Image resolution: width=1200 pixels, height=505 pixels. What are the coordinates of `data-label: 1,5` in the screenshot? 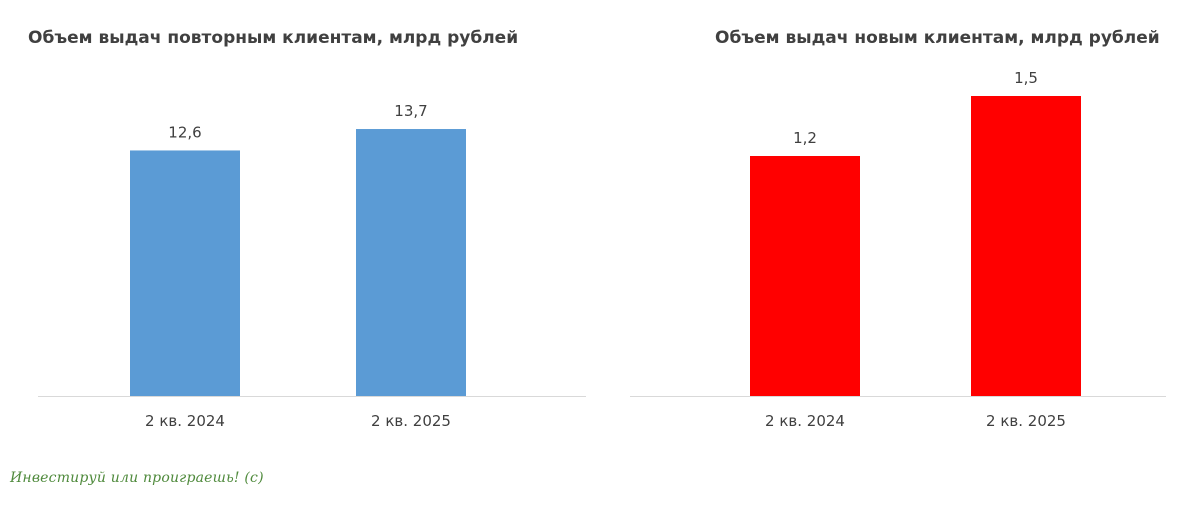 It's located at (1026, 78).